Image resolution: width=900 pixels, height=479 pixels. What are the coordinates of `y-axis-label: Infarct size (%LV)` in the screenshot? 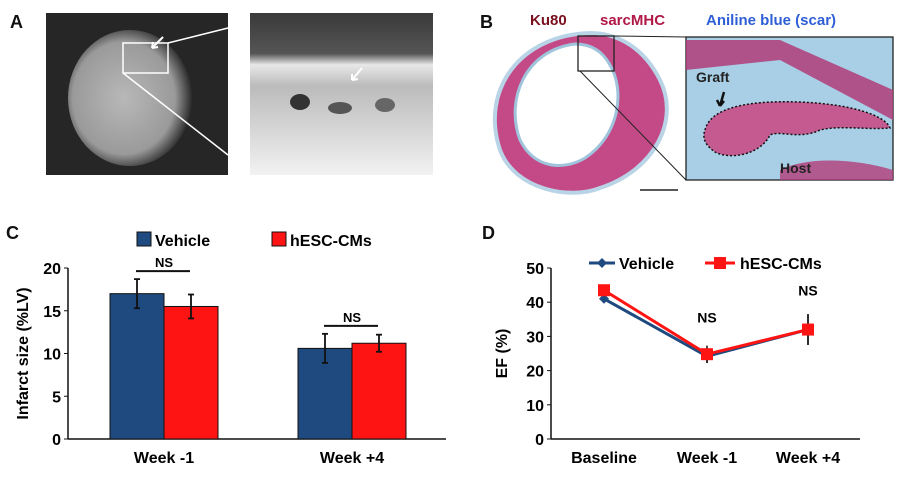 It's located at (23, 353).